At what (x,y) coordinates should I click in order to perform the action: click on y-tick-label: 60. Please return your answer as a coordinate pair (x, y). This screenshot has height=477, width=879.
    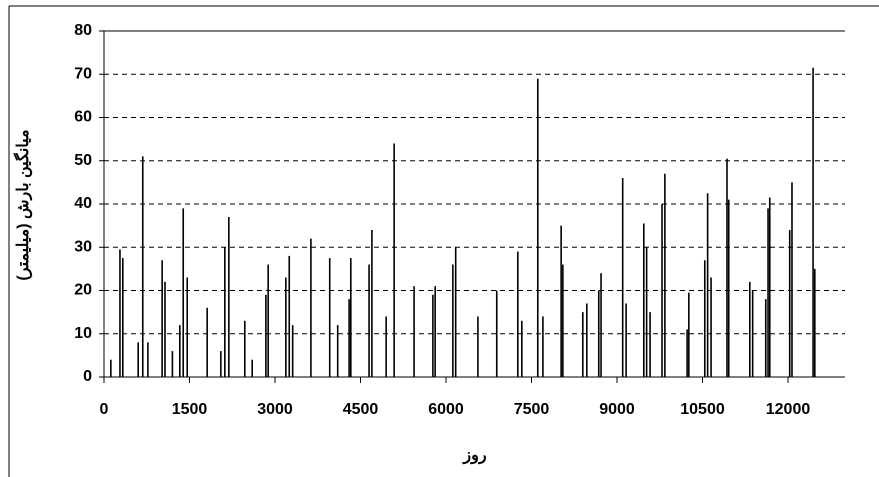
    Looking at the image, I should click on (83, 117).